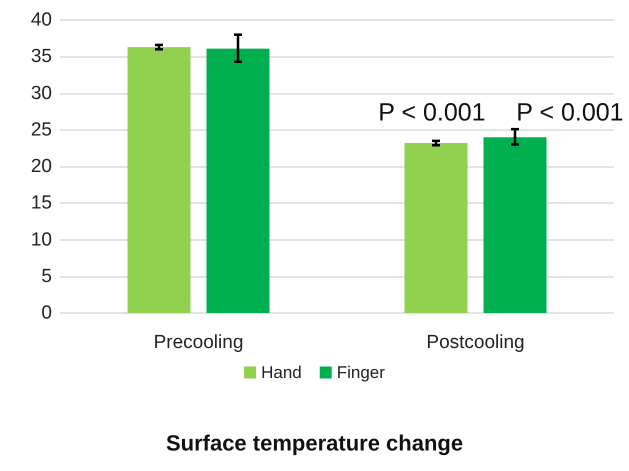  I want to click on y-tick-label: 35, so click(41, 57).